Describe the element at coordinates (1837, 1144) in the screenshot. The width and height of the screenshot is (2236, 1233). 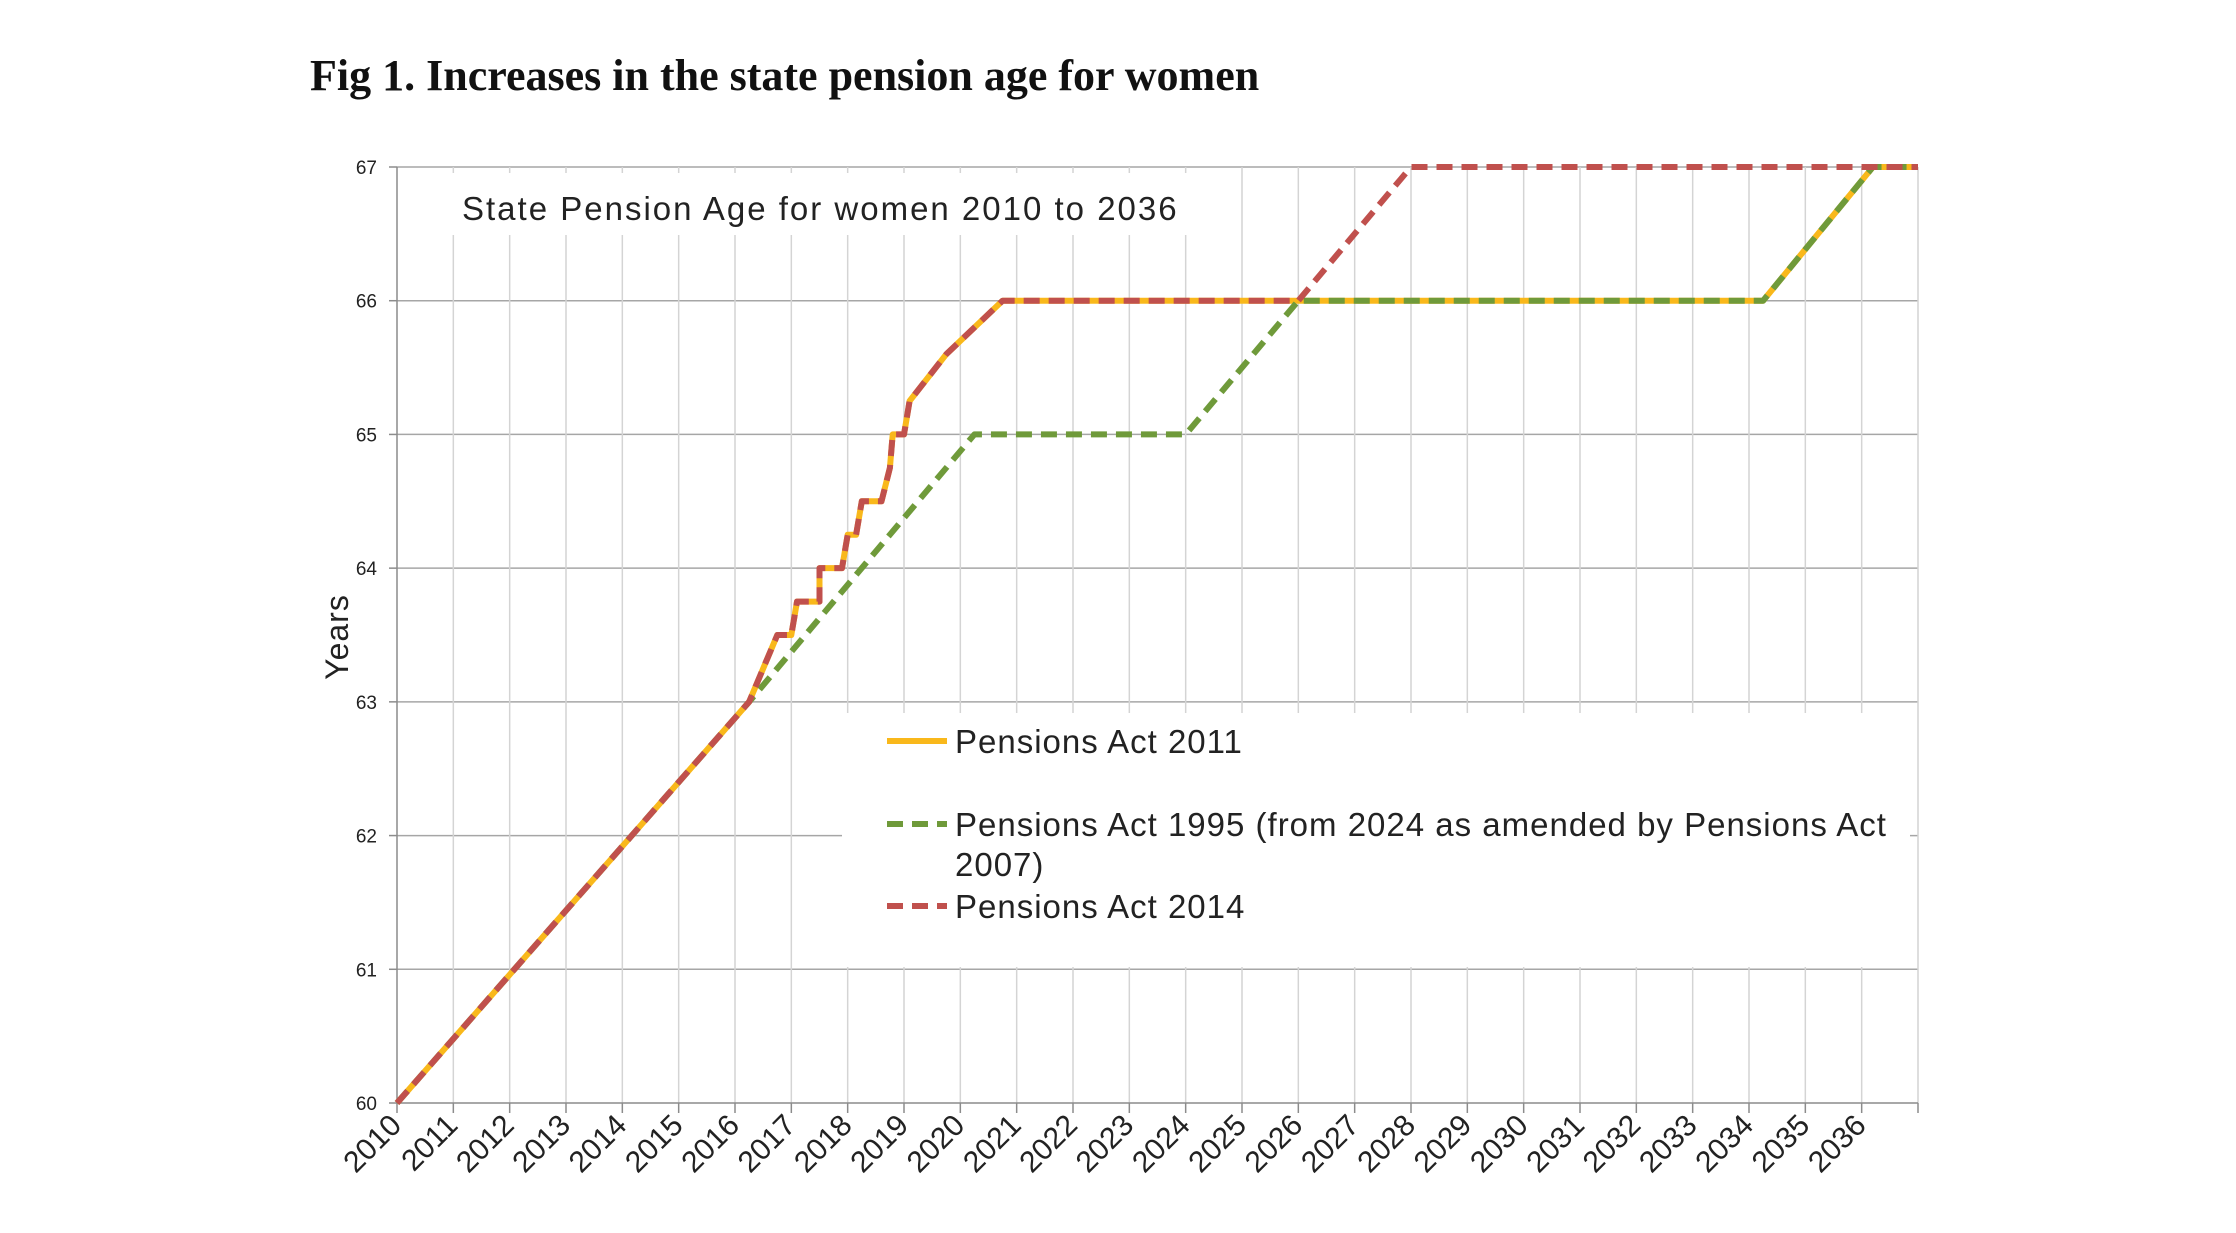
I see `x-tick-label: 2036` at that location.